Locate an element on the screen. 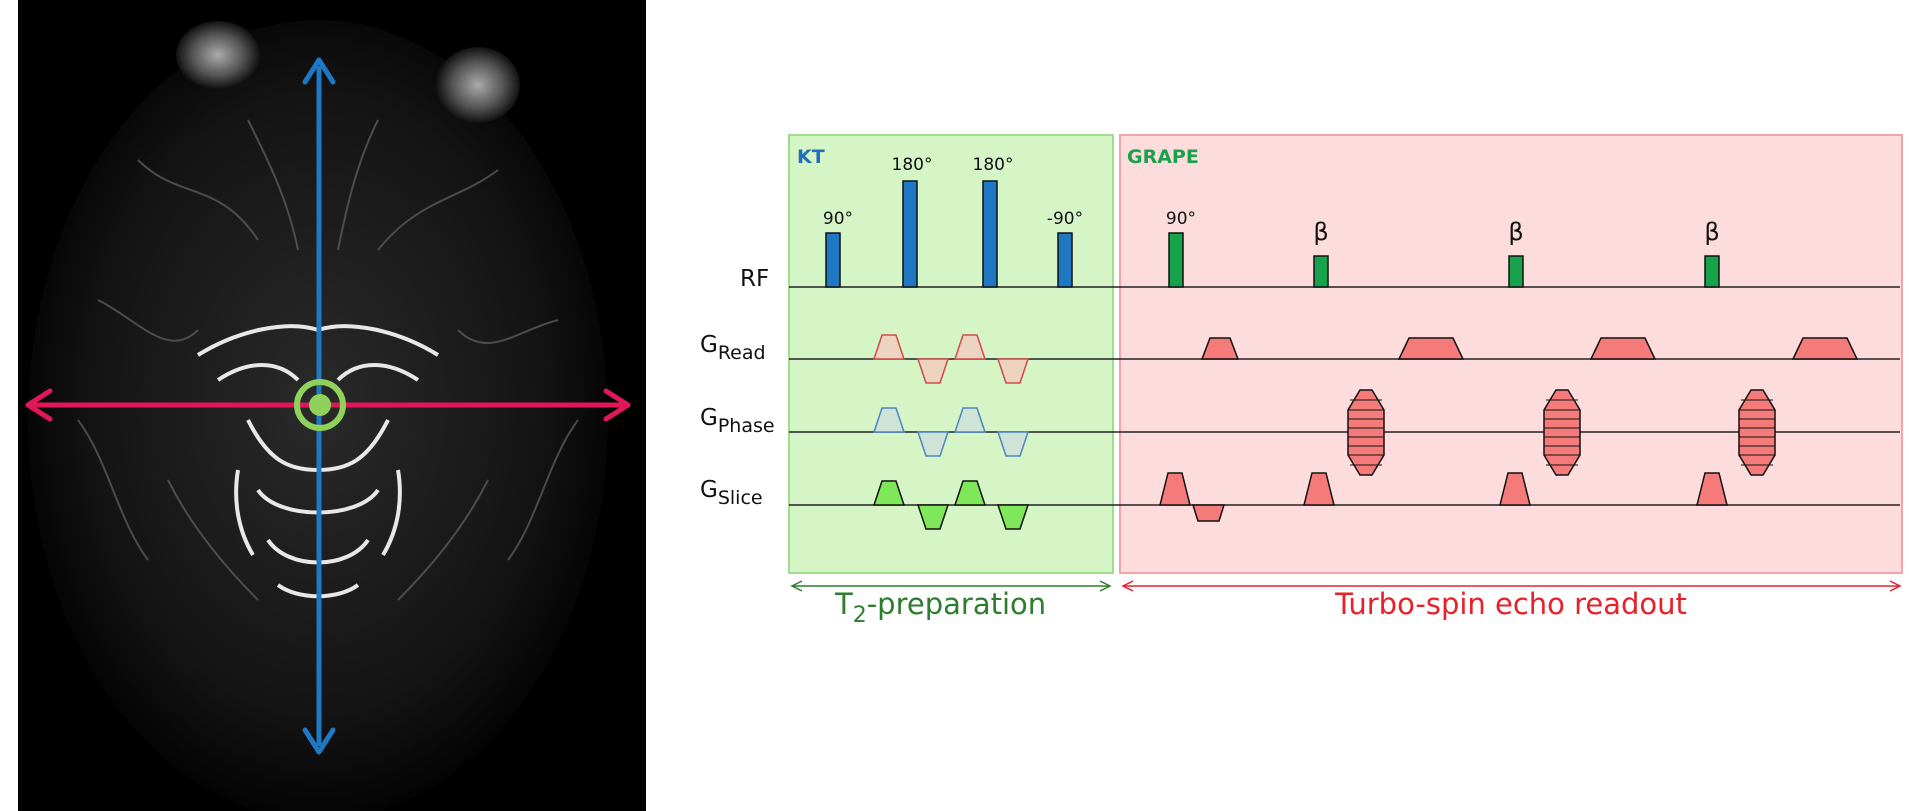 Image resolution: width=1909 pixels, height=811 pixels. tse-slice-rephase is located at coordinates (1208, 513).